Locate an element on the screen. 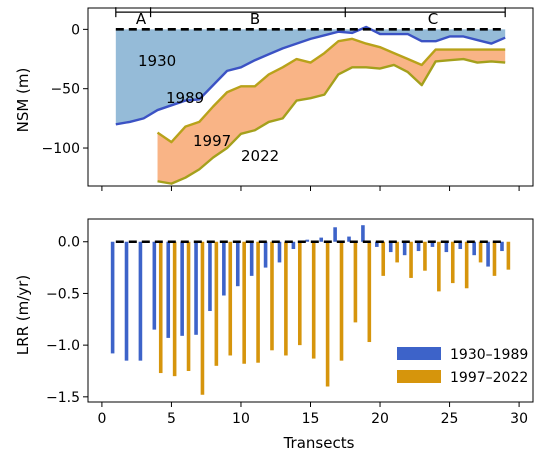 The height and width of the screenshot is (459, 550). region-label-c: C is located at coordinates (433, 19).